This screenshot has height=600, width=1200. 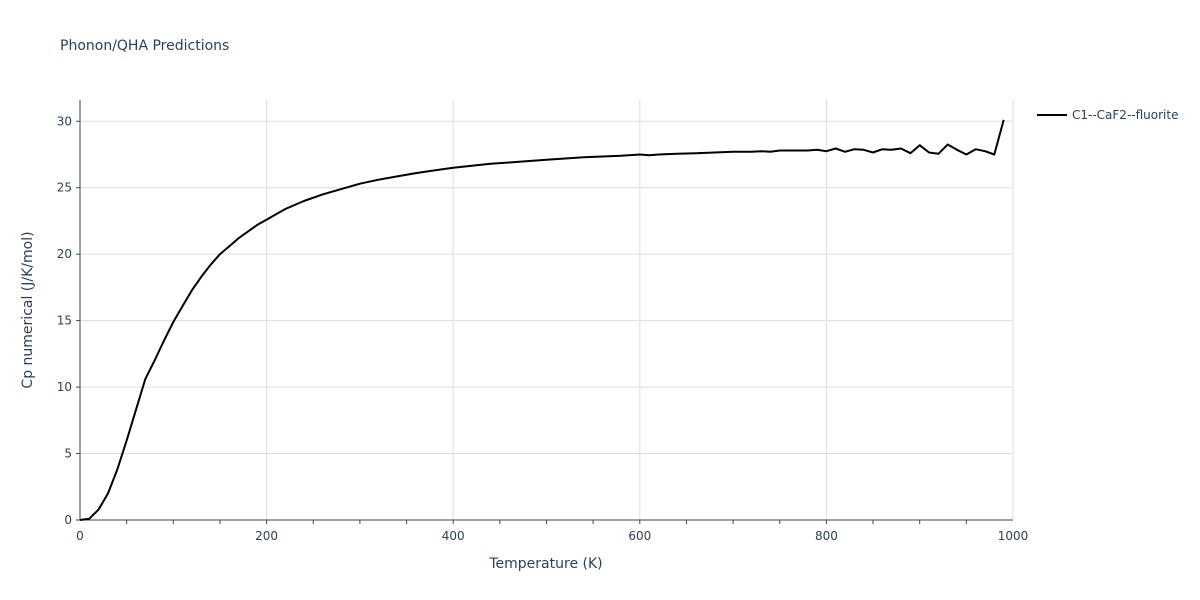 I want to click on x-axis-title: Temperature (K), so click(x=545, y=564).